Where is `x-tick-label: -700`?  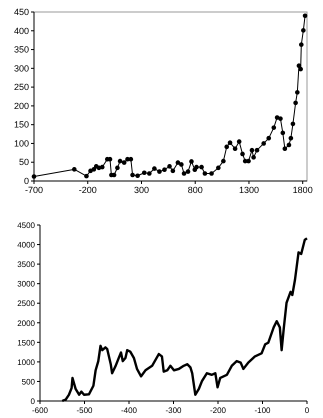 x-tick-label: -700 is located at coordinates (34, 190).